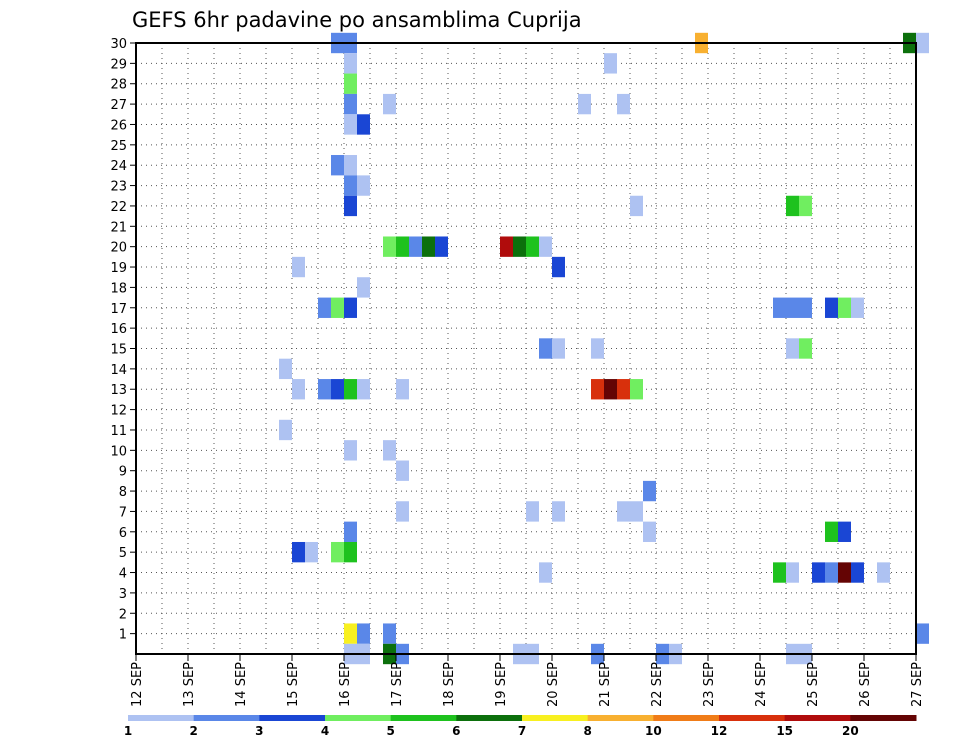  What do you see at coordinates (357, 20) in the screenshot?
I see `chart-title: GEFS 6hr padavine po ansamblima Cuprija` at bounding box center [357, 20].